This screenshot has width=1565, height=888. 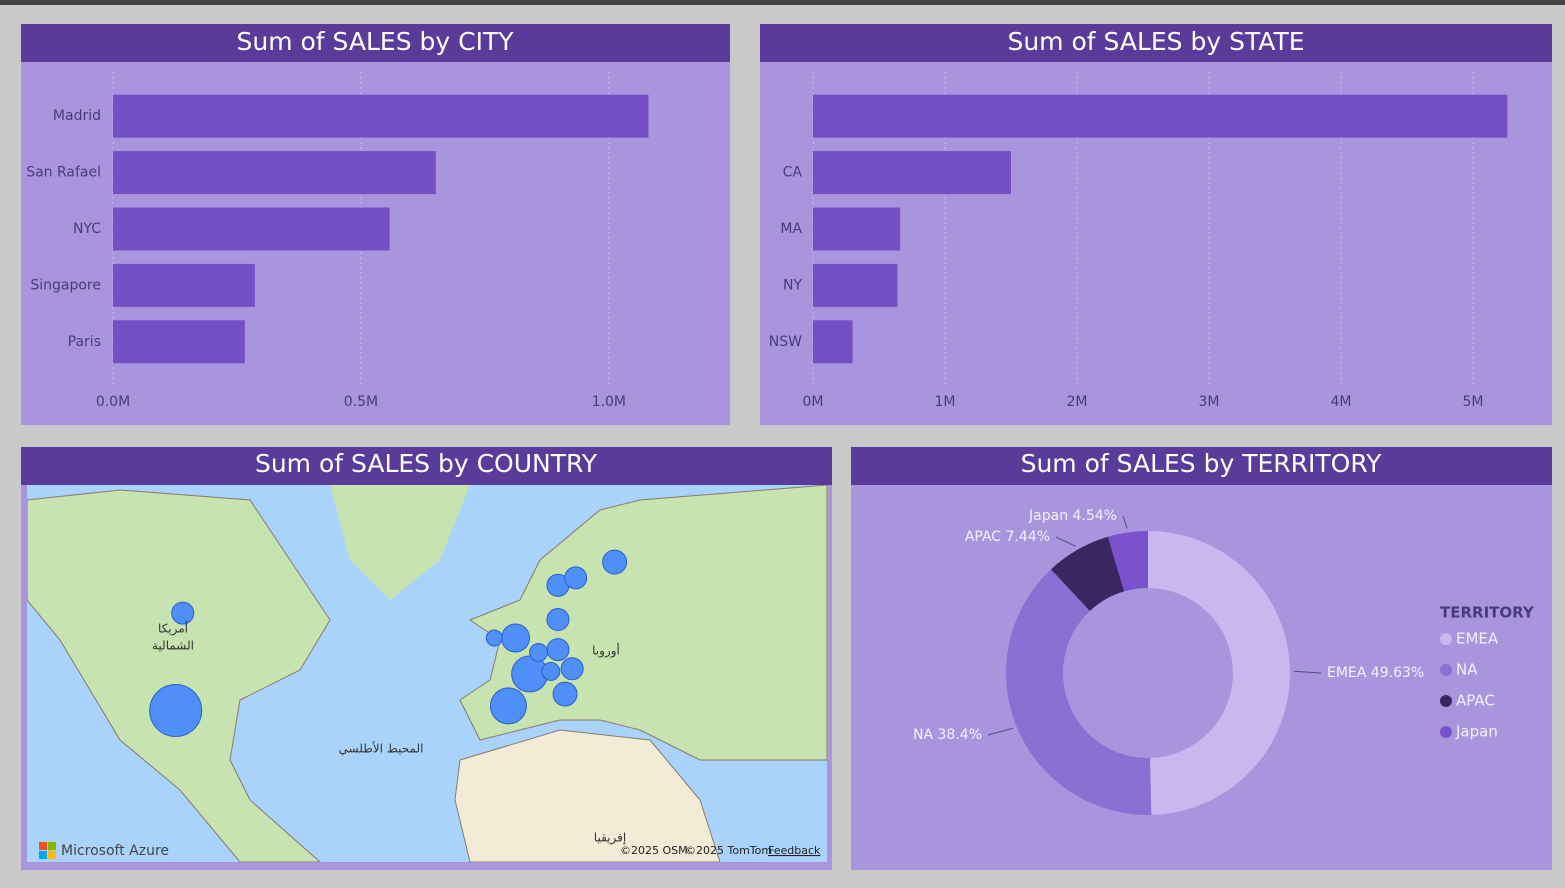 I want to click on x-tick-label: 4M, so click(x=1341, y=402).